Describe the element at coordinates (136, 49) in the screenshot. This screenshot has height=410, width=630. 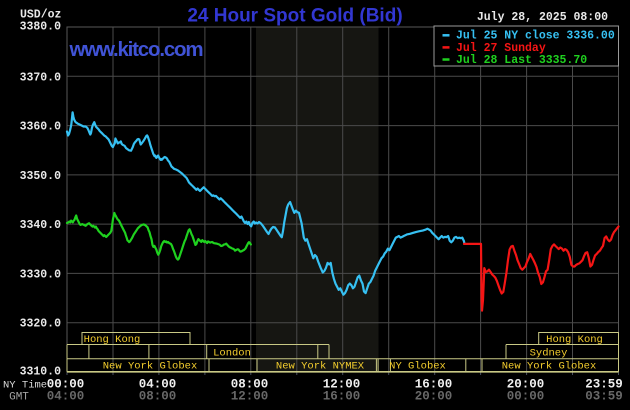
I see `svg-text: www.kitco.com` at that location.